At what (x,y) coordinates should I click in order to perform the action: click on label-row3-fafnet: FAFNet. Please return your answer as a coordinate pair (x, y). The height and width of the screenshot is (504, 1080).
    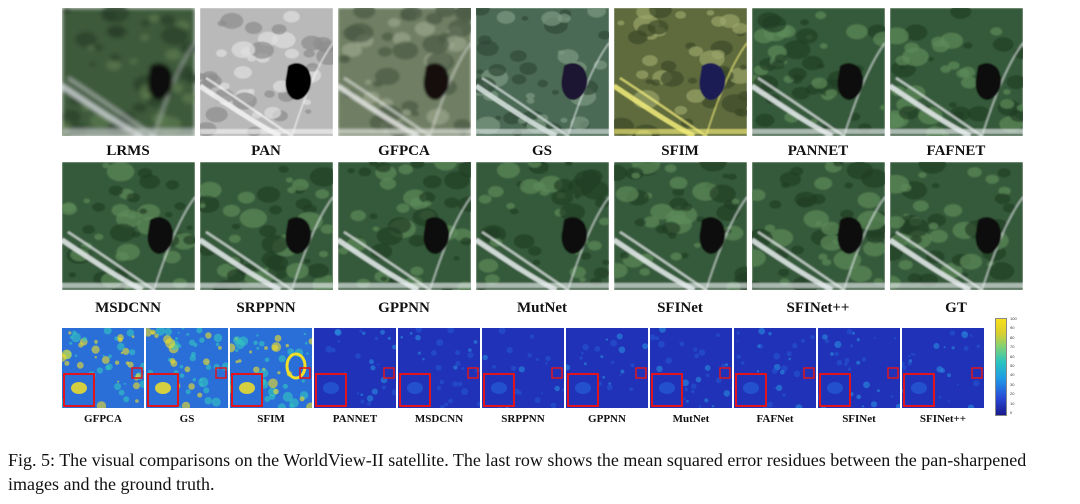
    Looking at the image, I should click on (775, 419).